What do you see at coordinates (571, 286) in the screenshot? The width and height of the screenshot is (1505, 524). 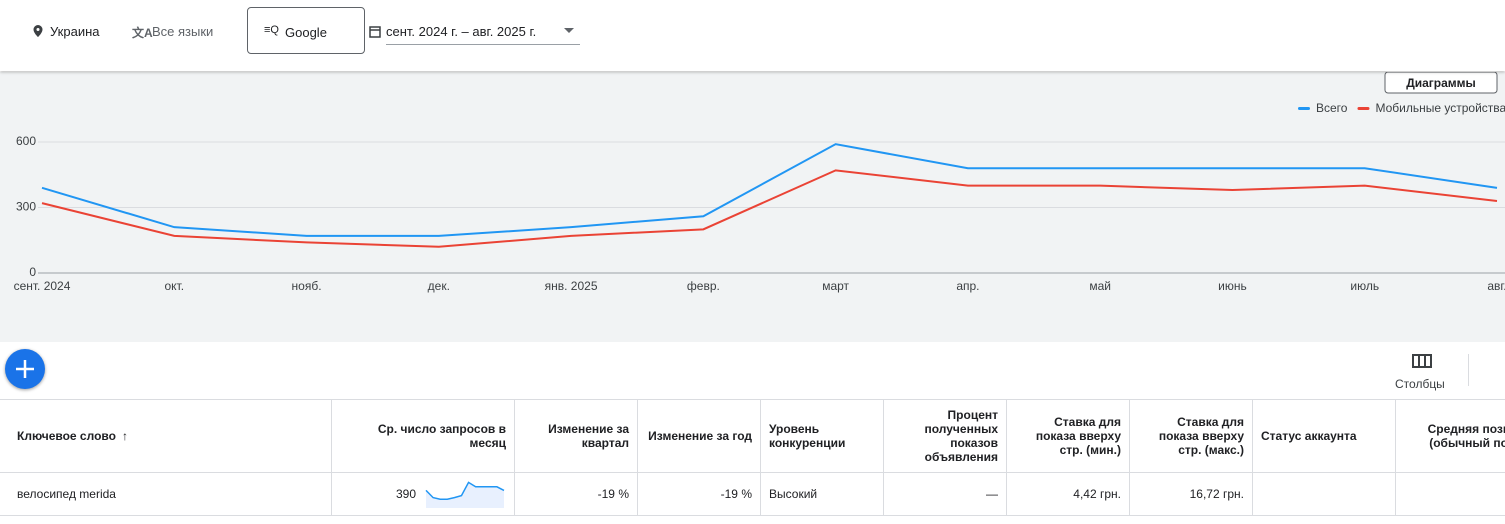 I see `x-tick-label: янв. 2025` at bounding box center [571, 286].